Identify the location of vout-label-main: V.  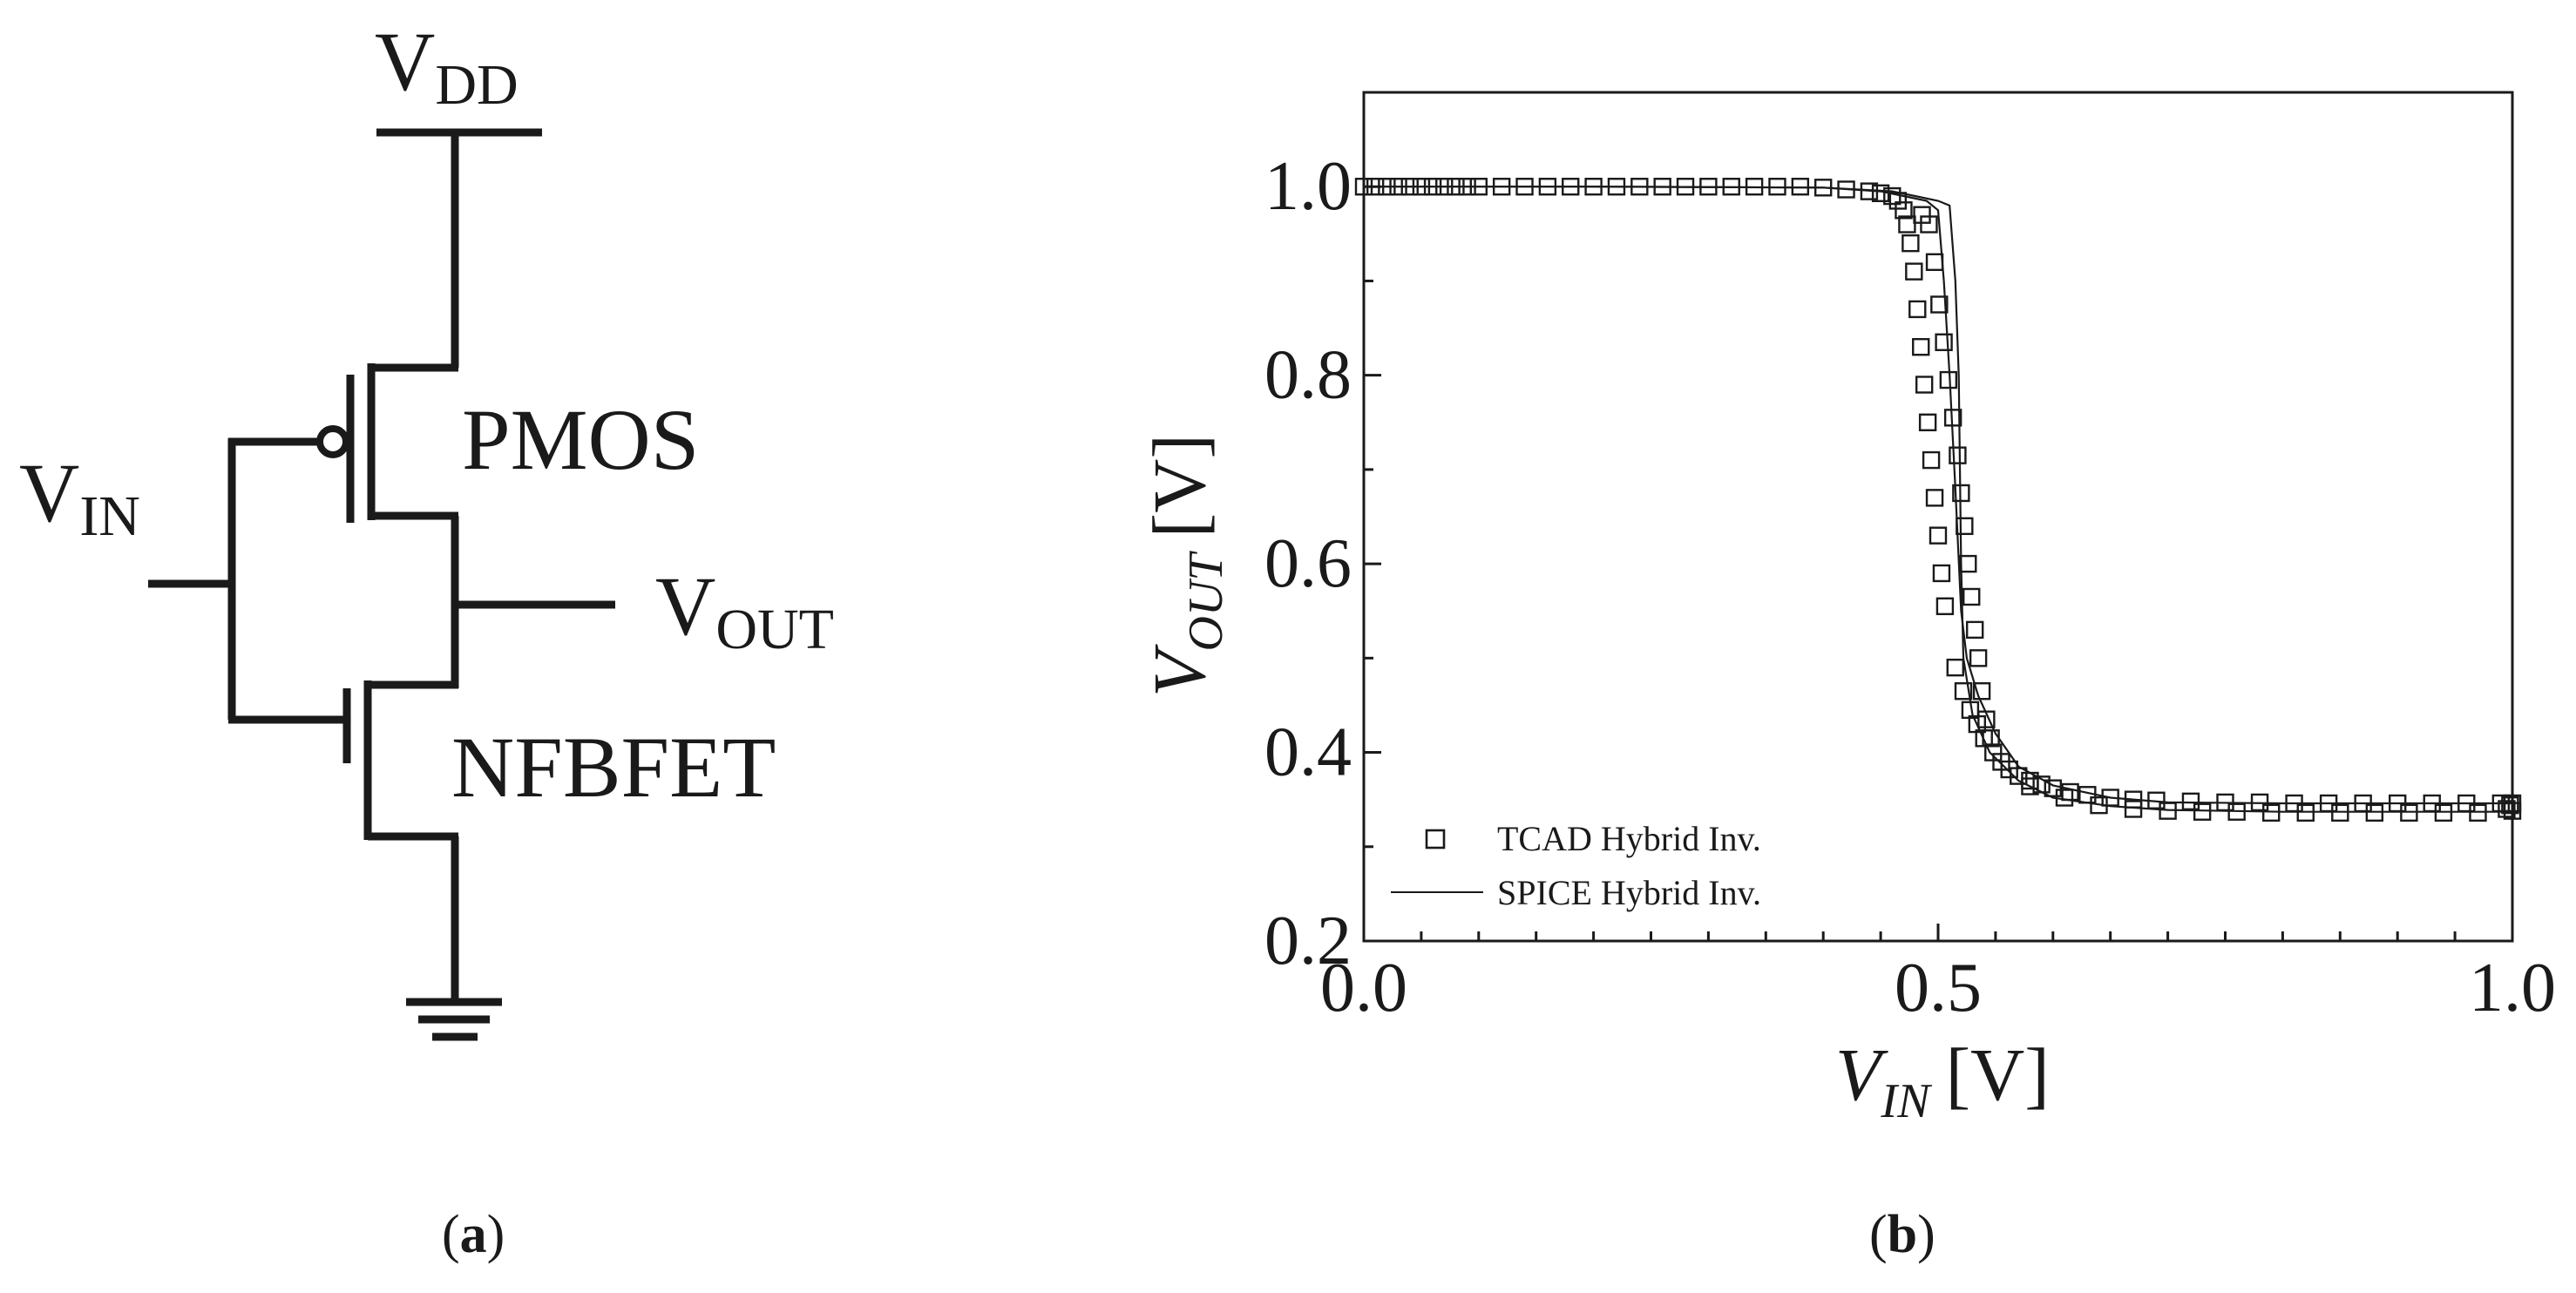
(685, 606).